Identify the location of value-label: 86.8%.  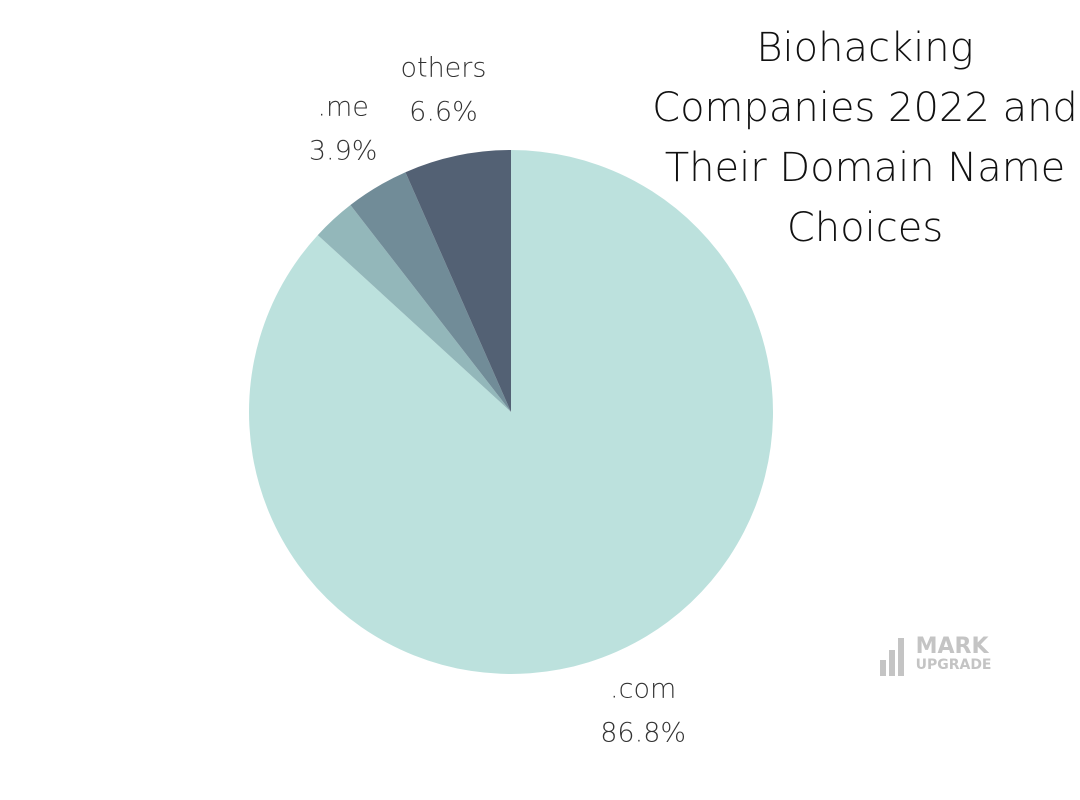
(643, 733).